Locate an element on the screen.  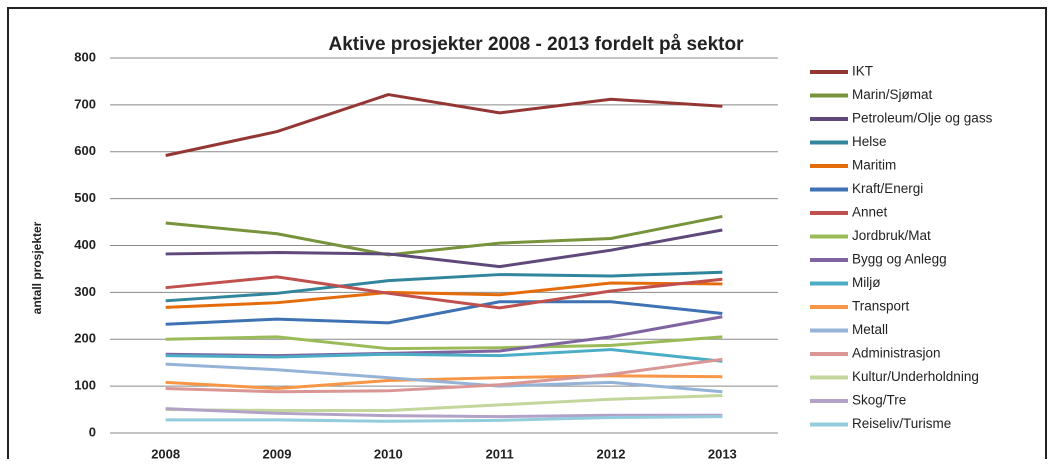
y-tick-label: 300 is located at coordinates (85, 291).